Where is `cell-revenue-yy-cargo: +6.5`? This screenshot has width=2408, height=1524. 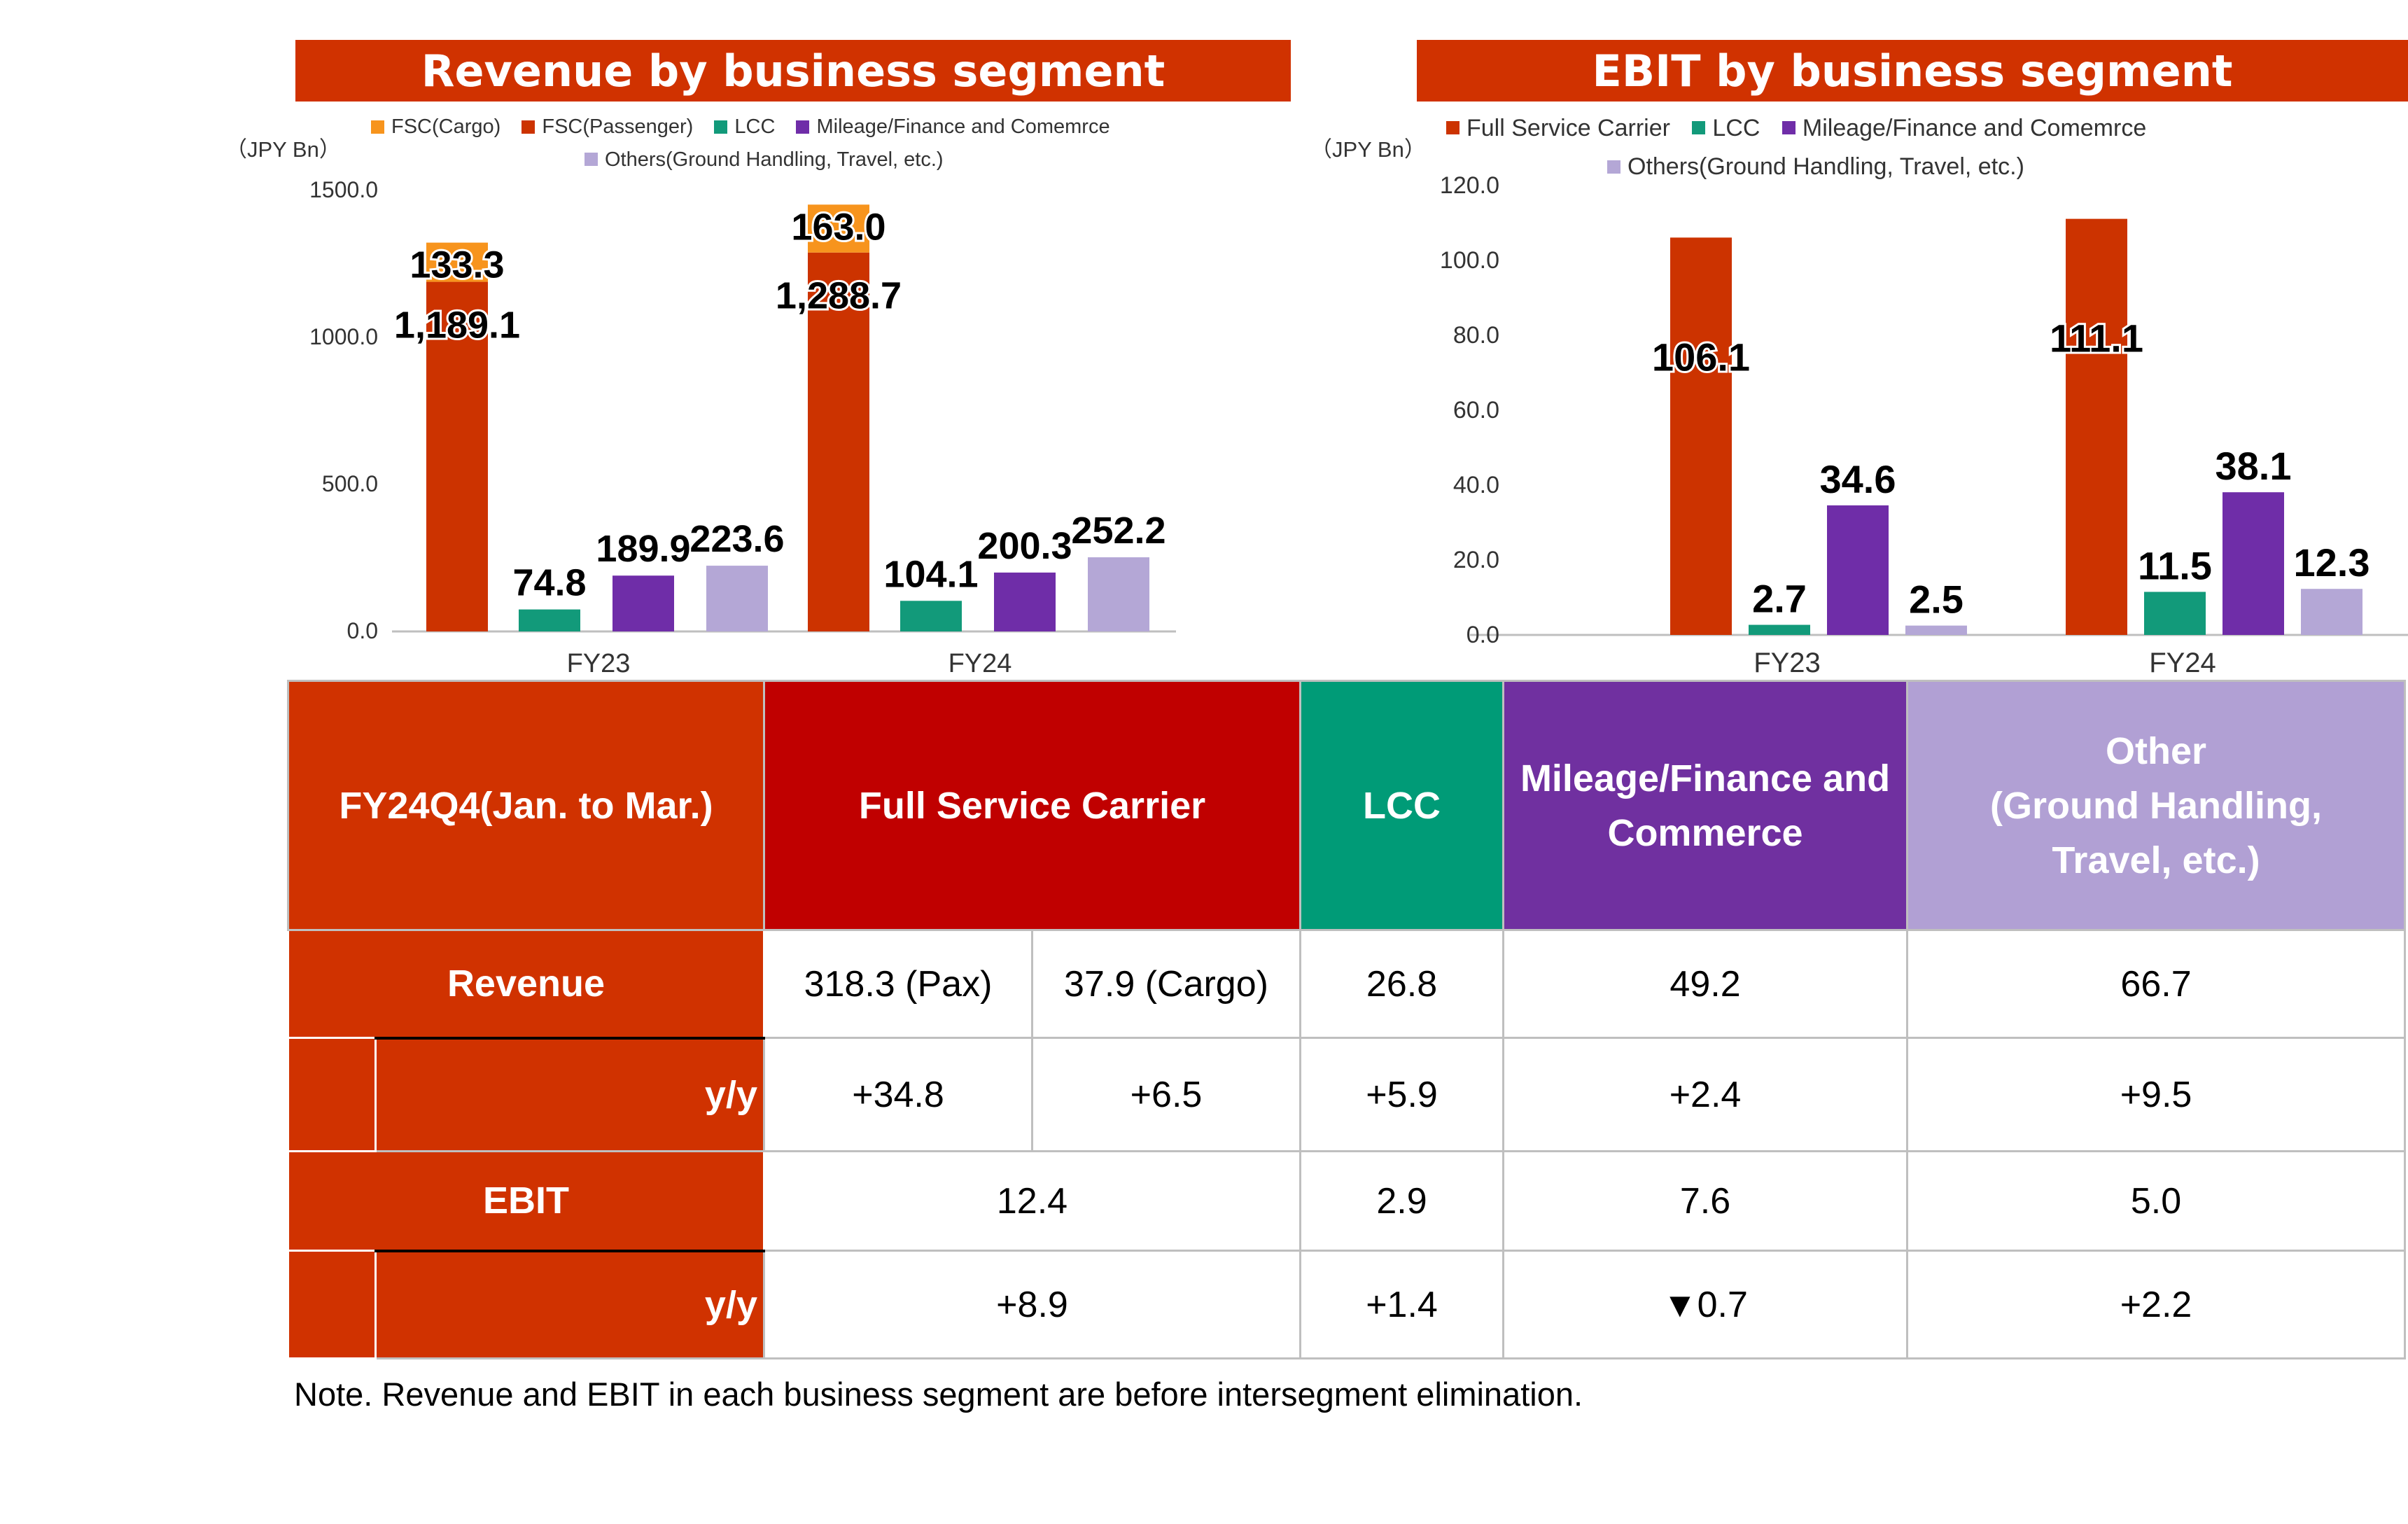 cell-revenue-yy-cargo: +6.5 is located at coordinates (1166, 1095).